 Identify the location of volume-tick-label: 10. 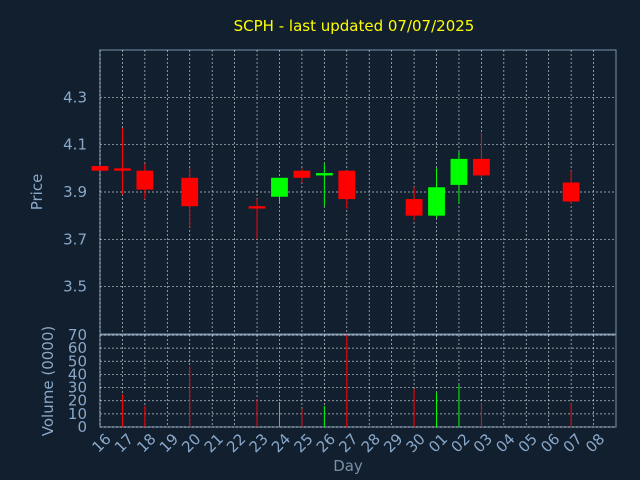
(77, 414).